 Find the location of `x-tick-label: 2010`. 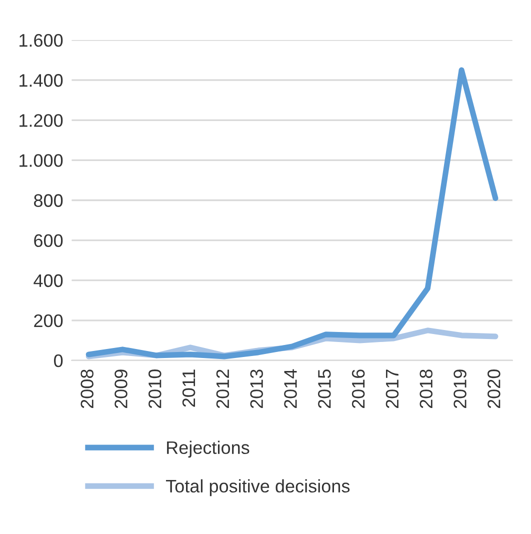

x-tick-label: 2010 is located at coordinates (155, 388).